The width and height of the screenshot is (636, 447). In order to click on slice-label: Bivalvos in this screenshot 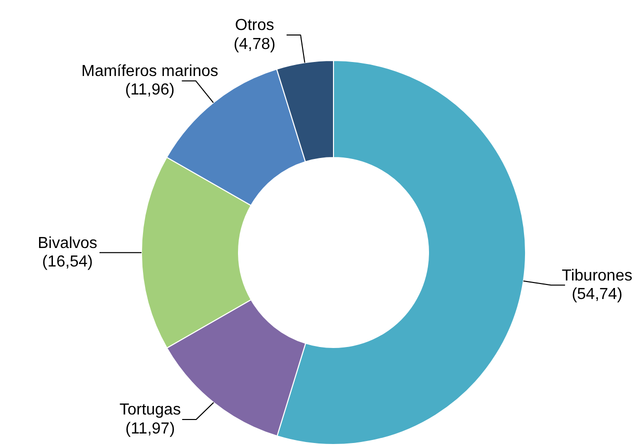, I will do `click(68, 243)`.